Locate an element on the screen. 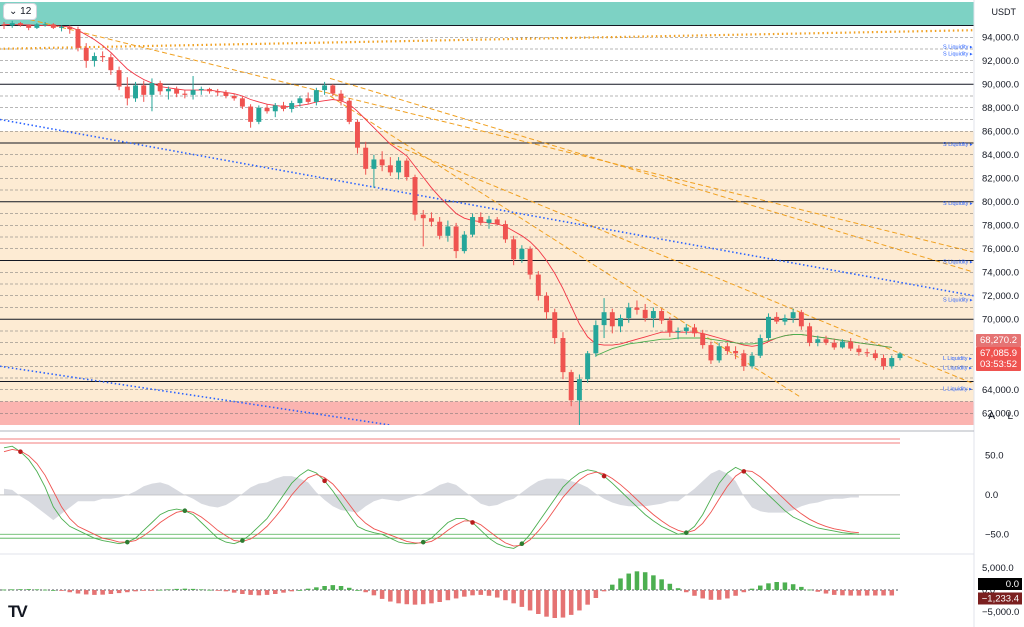  trendline-rising-dotted is located at coordinates (487, 39).